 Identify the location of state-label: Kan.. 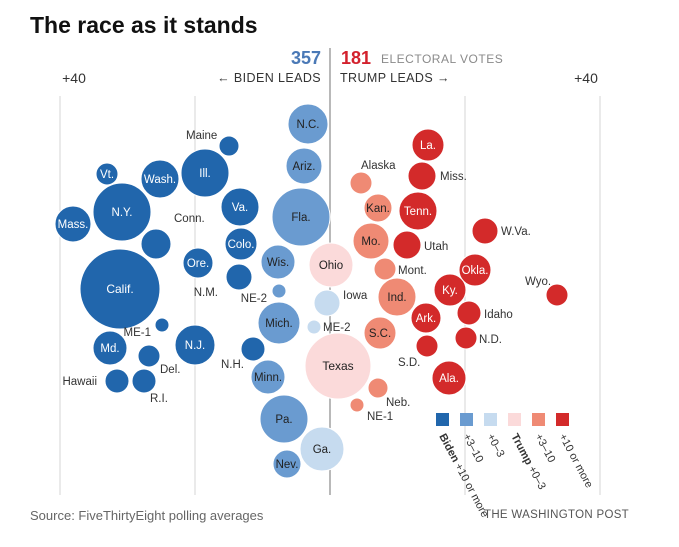
(378, 209).